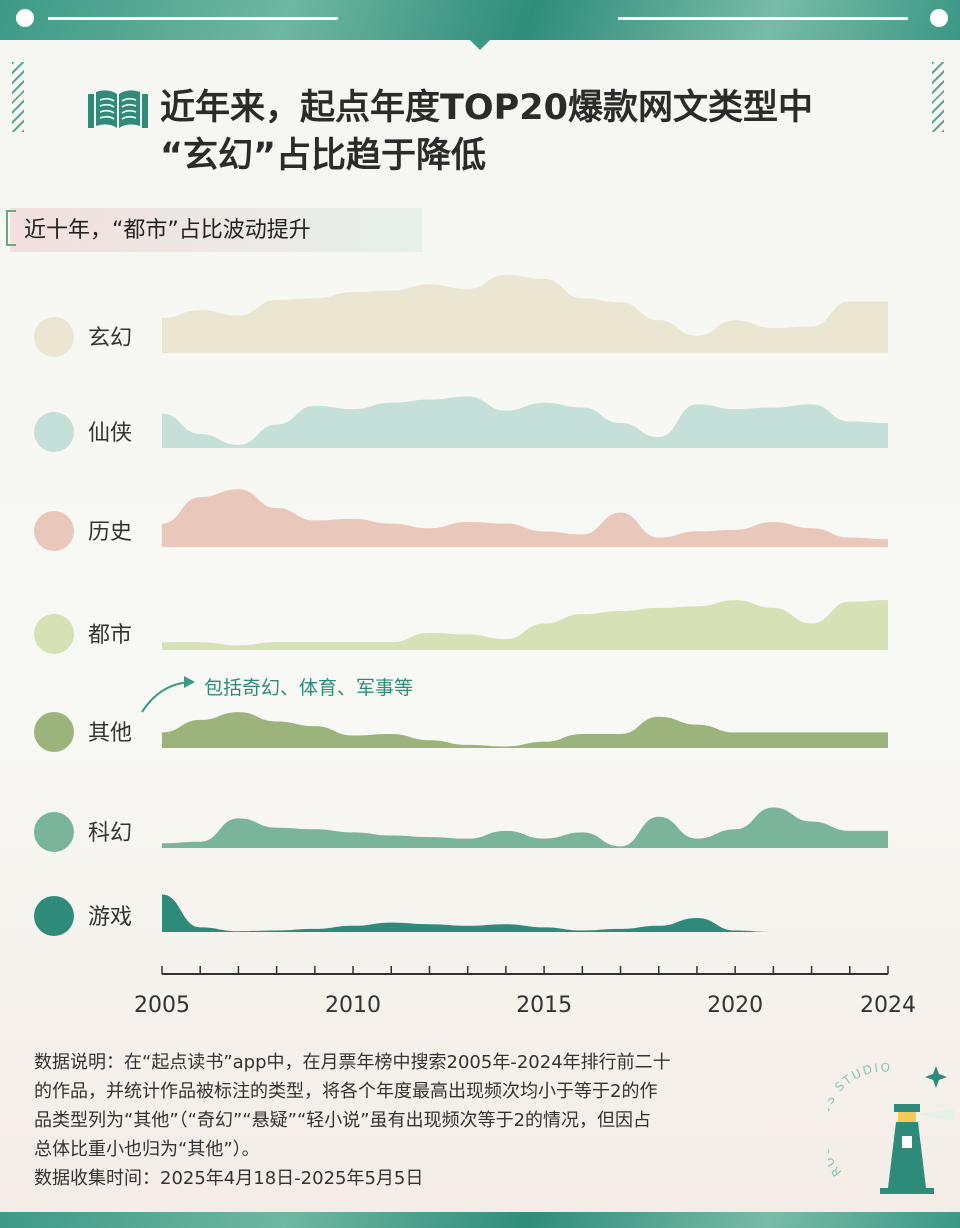 Image resolution: width=960 pixels, height=1228 pixels. Describe the element at coordinates (110, 635) in the screenshot. I see `series-label-3: 都市` at that location.